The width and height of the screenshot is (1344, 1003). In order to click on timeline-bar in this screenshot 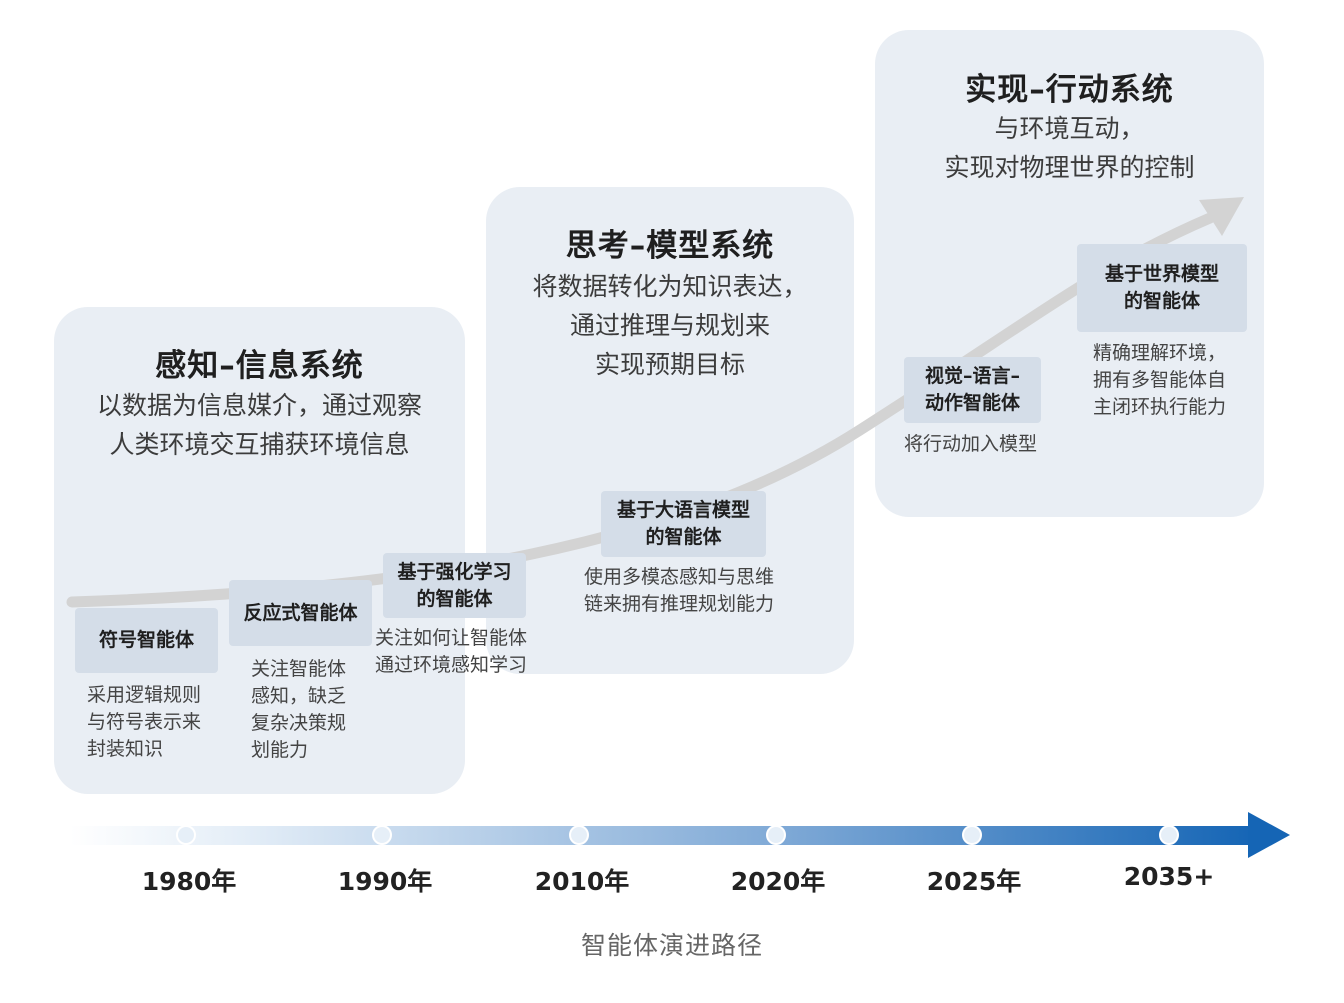, I will do `click(662, 835)`.